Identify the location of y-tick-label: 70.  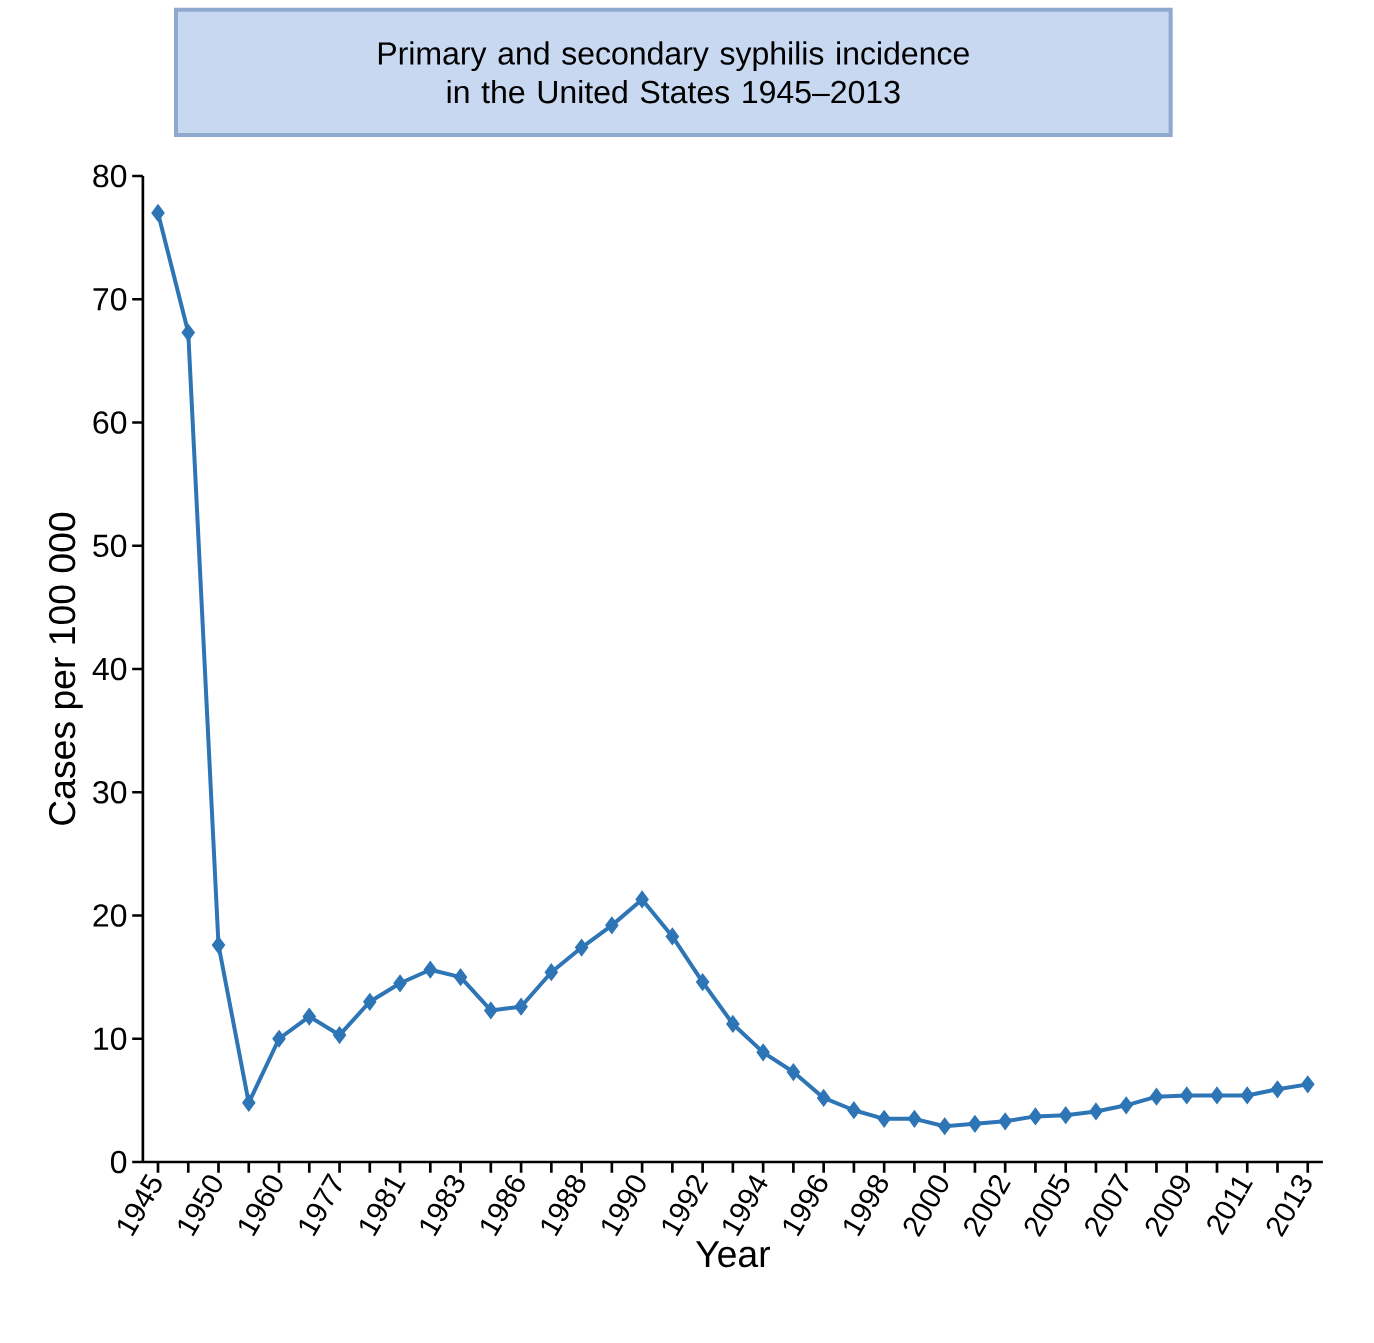
(110, 299).